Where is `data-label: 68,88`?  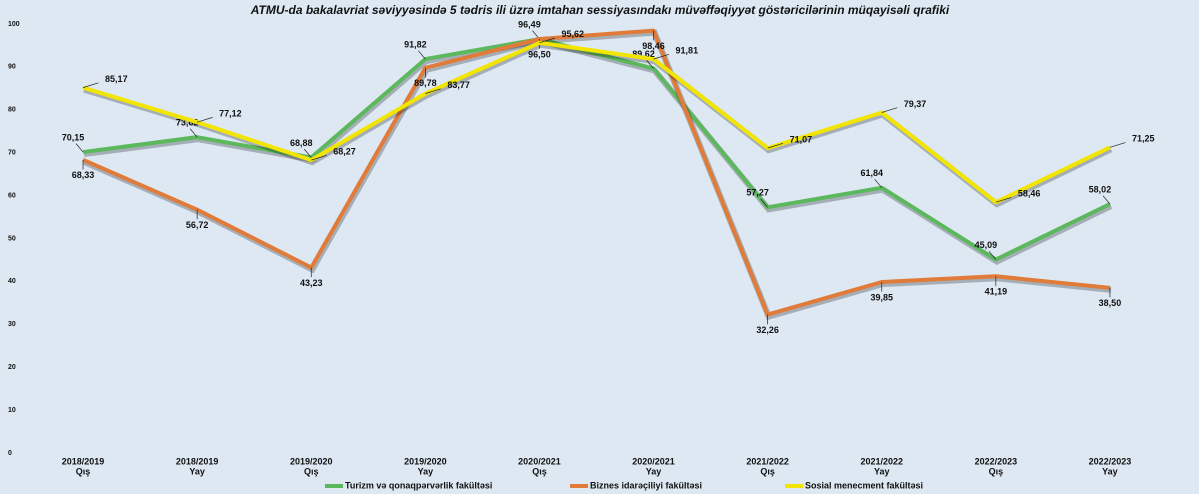 data-label: 68,88 is located at coordinates (301, 143).